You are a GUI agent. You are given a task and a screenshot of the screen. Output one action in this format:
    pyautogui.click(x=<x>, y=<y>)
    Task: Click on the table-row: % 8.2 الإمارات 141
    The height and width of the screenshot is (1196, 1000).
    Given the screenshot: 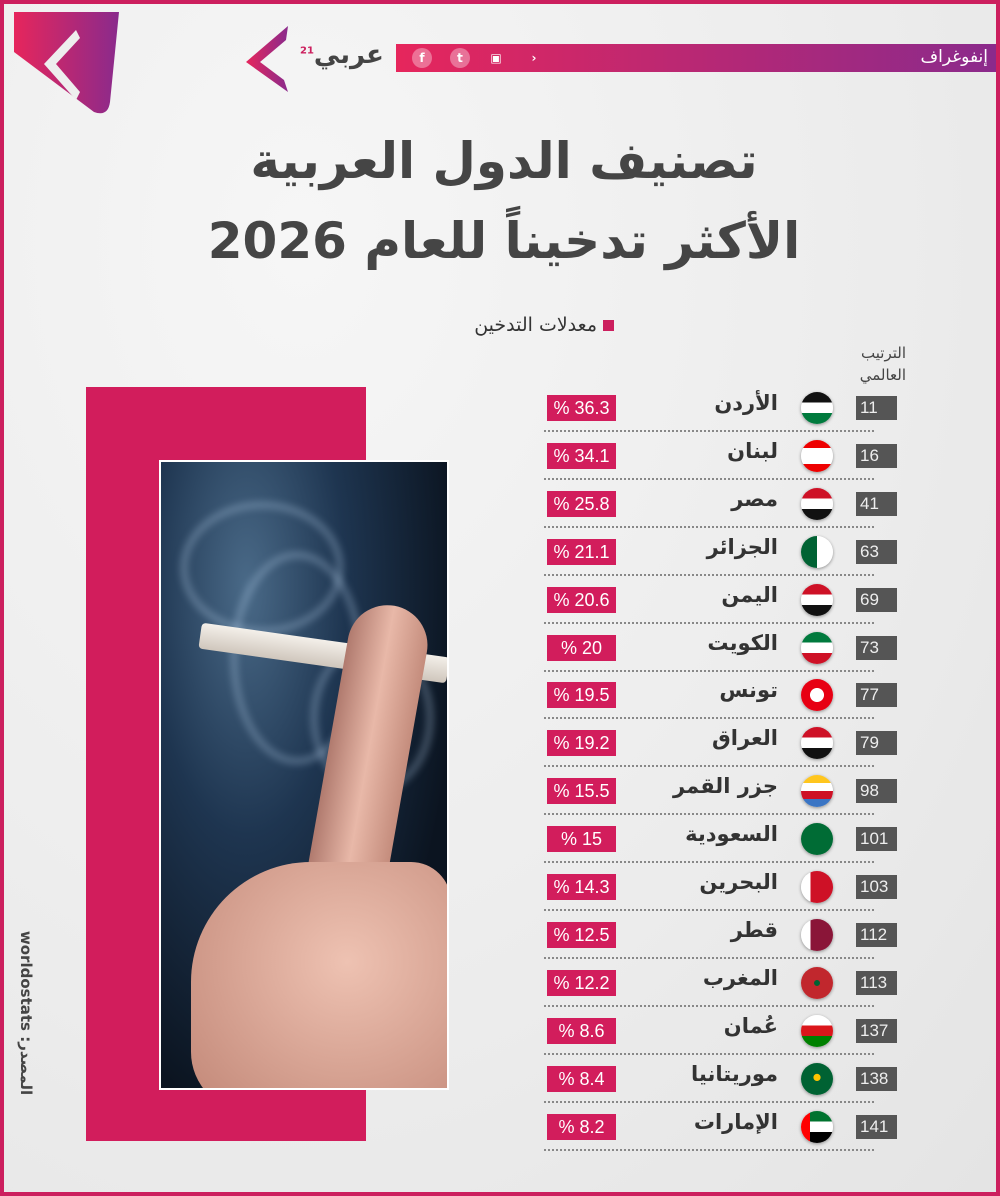 What is the action you would take?
    pyautogui.click(x=724, y=1128)
    